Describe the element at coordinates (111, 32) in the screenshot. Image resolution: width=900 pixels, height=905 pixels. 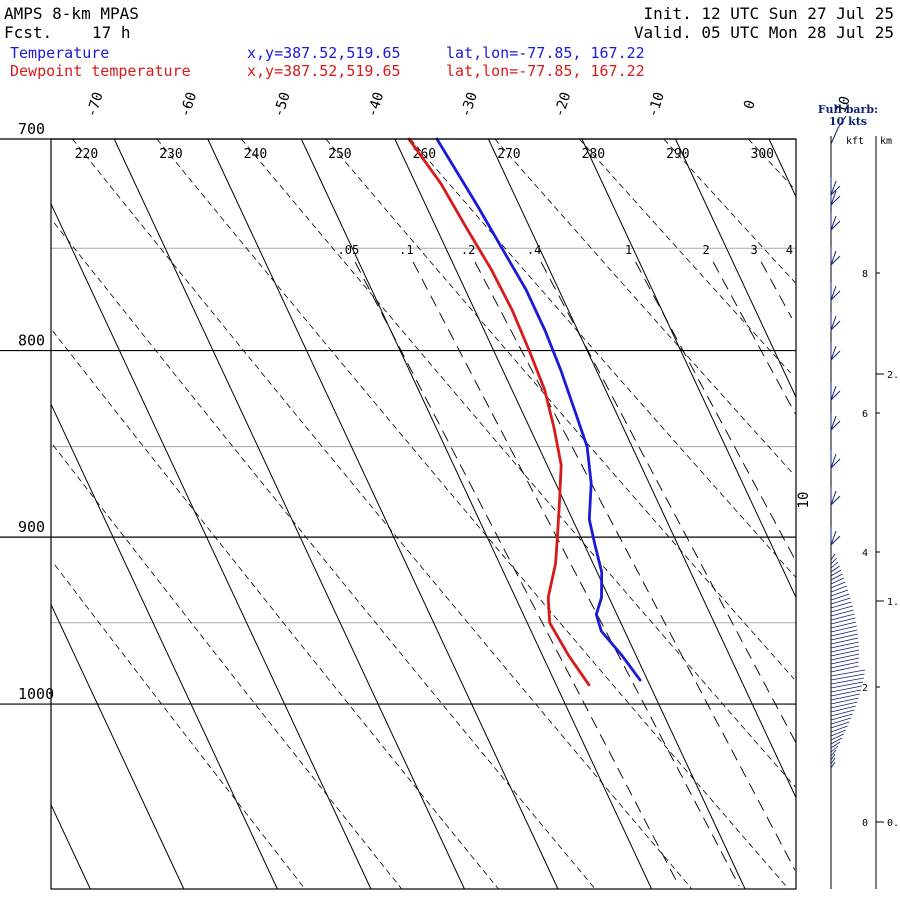
I see `header-fcst-value: 17 h` at that location.